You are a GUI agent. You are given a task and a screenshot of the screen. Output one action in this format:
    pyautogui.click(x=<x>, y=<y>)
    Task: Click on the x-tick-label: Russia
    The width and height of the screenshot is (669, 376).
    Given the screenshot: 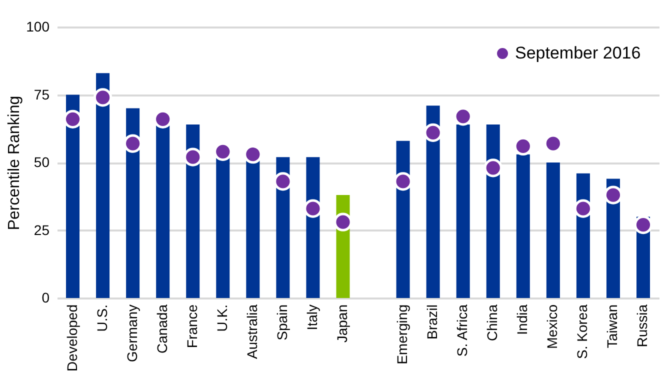 What is the action you would take?
    pyautogui.click(x=642, y=326)
    